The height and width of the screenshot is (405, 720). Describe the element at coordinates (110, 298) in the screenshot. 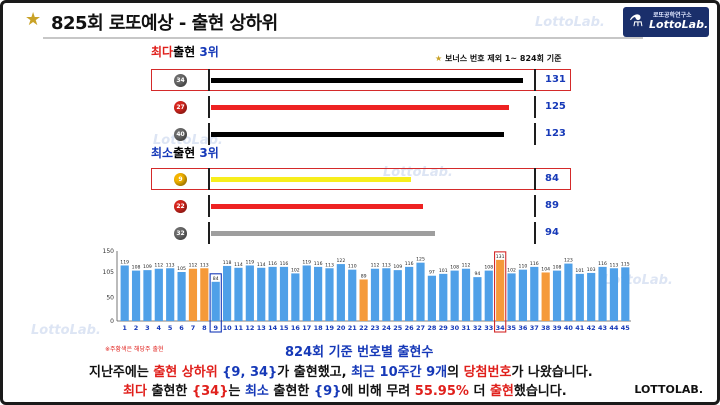

I see `y-tick-label: 50` at that location.